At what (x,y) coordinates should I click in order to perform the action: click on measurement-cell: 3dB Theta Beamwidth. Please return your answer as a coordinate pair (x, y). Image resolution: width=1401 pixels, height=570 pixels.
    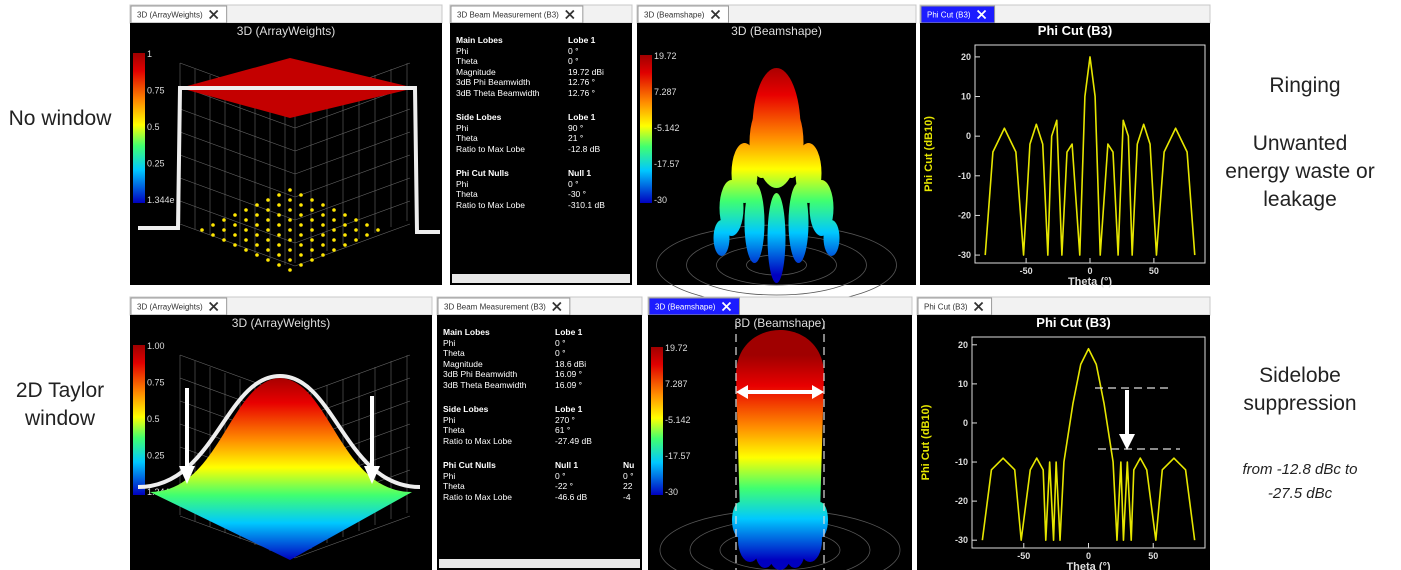
    Looking at the image, I should click on (498, 92).